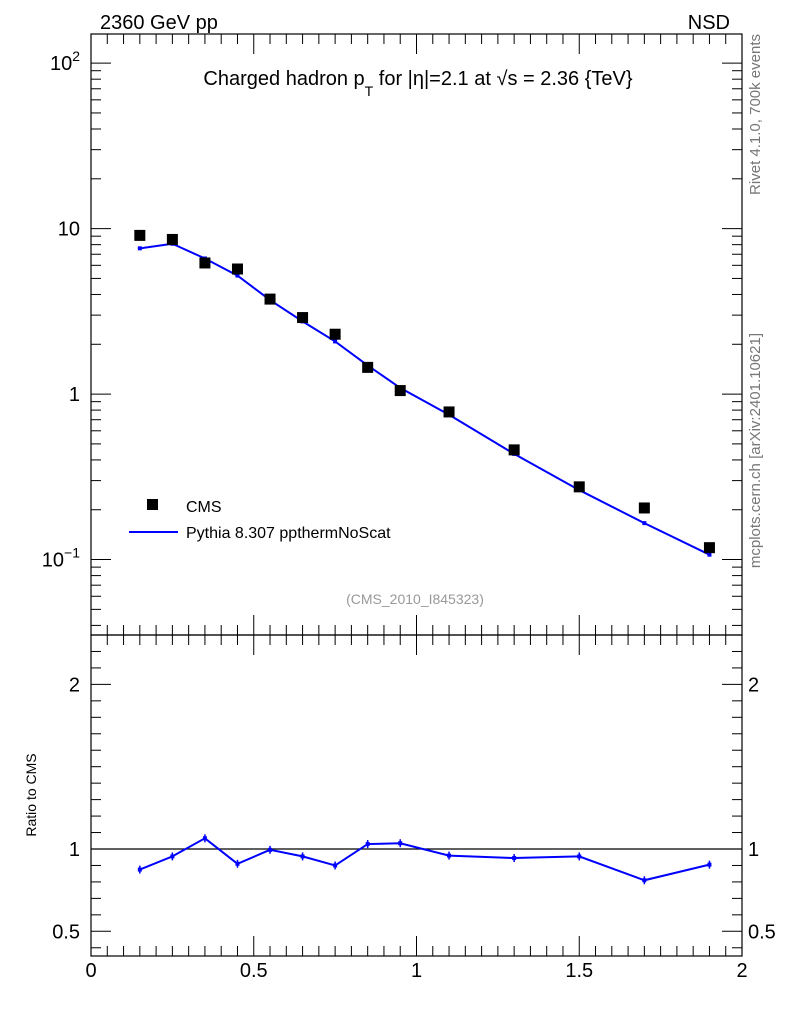  Describe the element at coordinates (74, 685) in the screenshot. I see `y-tick-label-left: 2` at that location.